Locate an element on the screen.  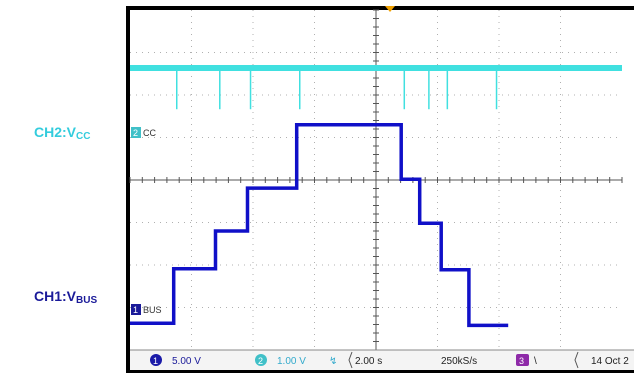
ch1-marker-num: 1 is located at coordinates (135, 310).